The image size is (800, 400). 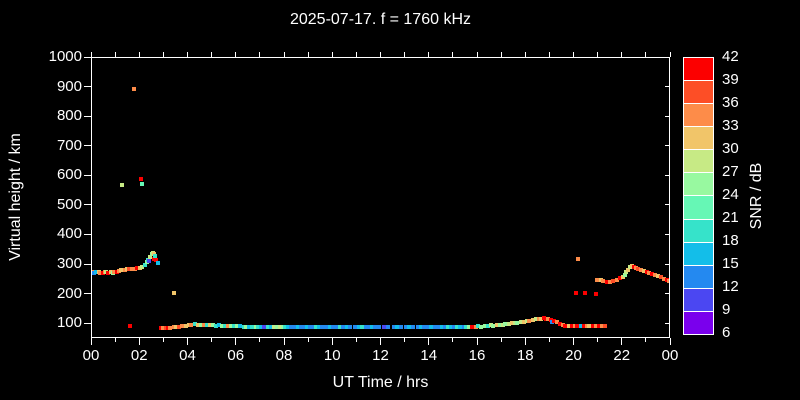 I want to click on colorbar-tick-label: 21, so click(x=730, y=217).